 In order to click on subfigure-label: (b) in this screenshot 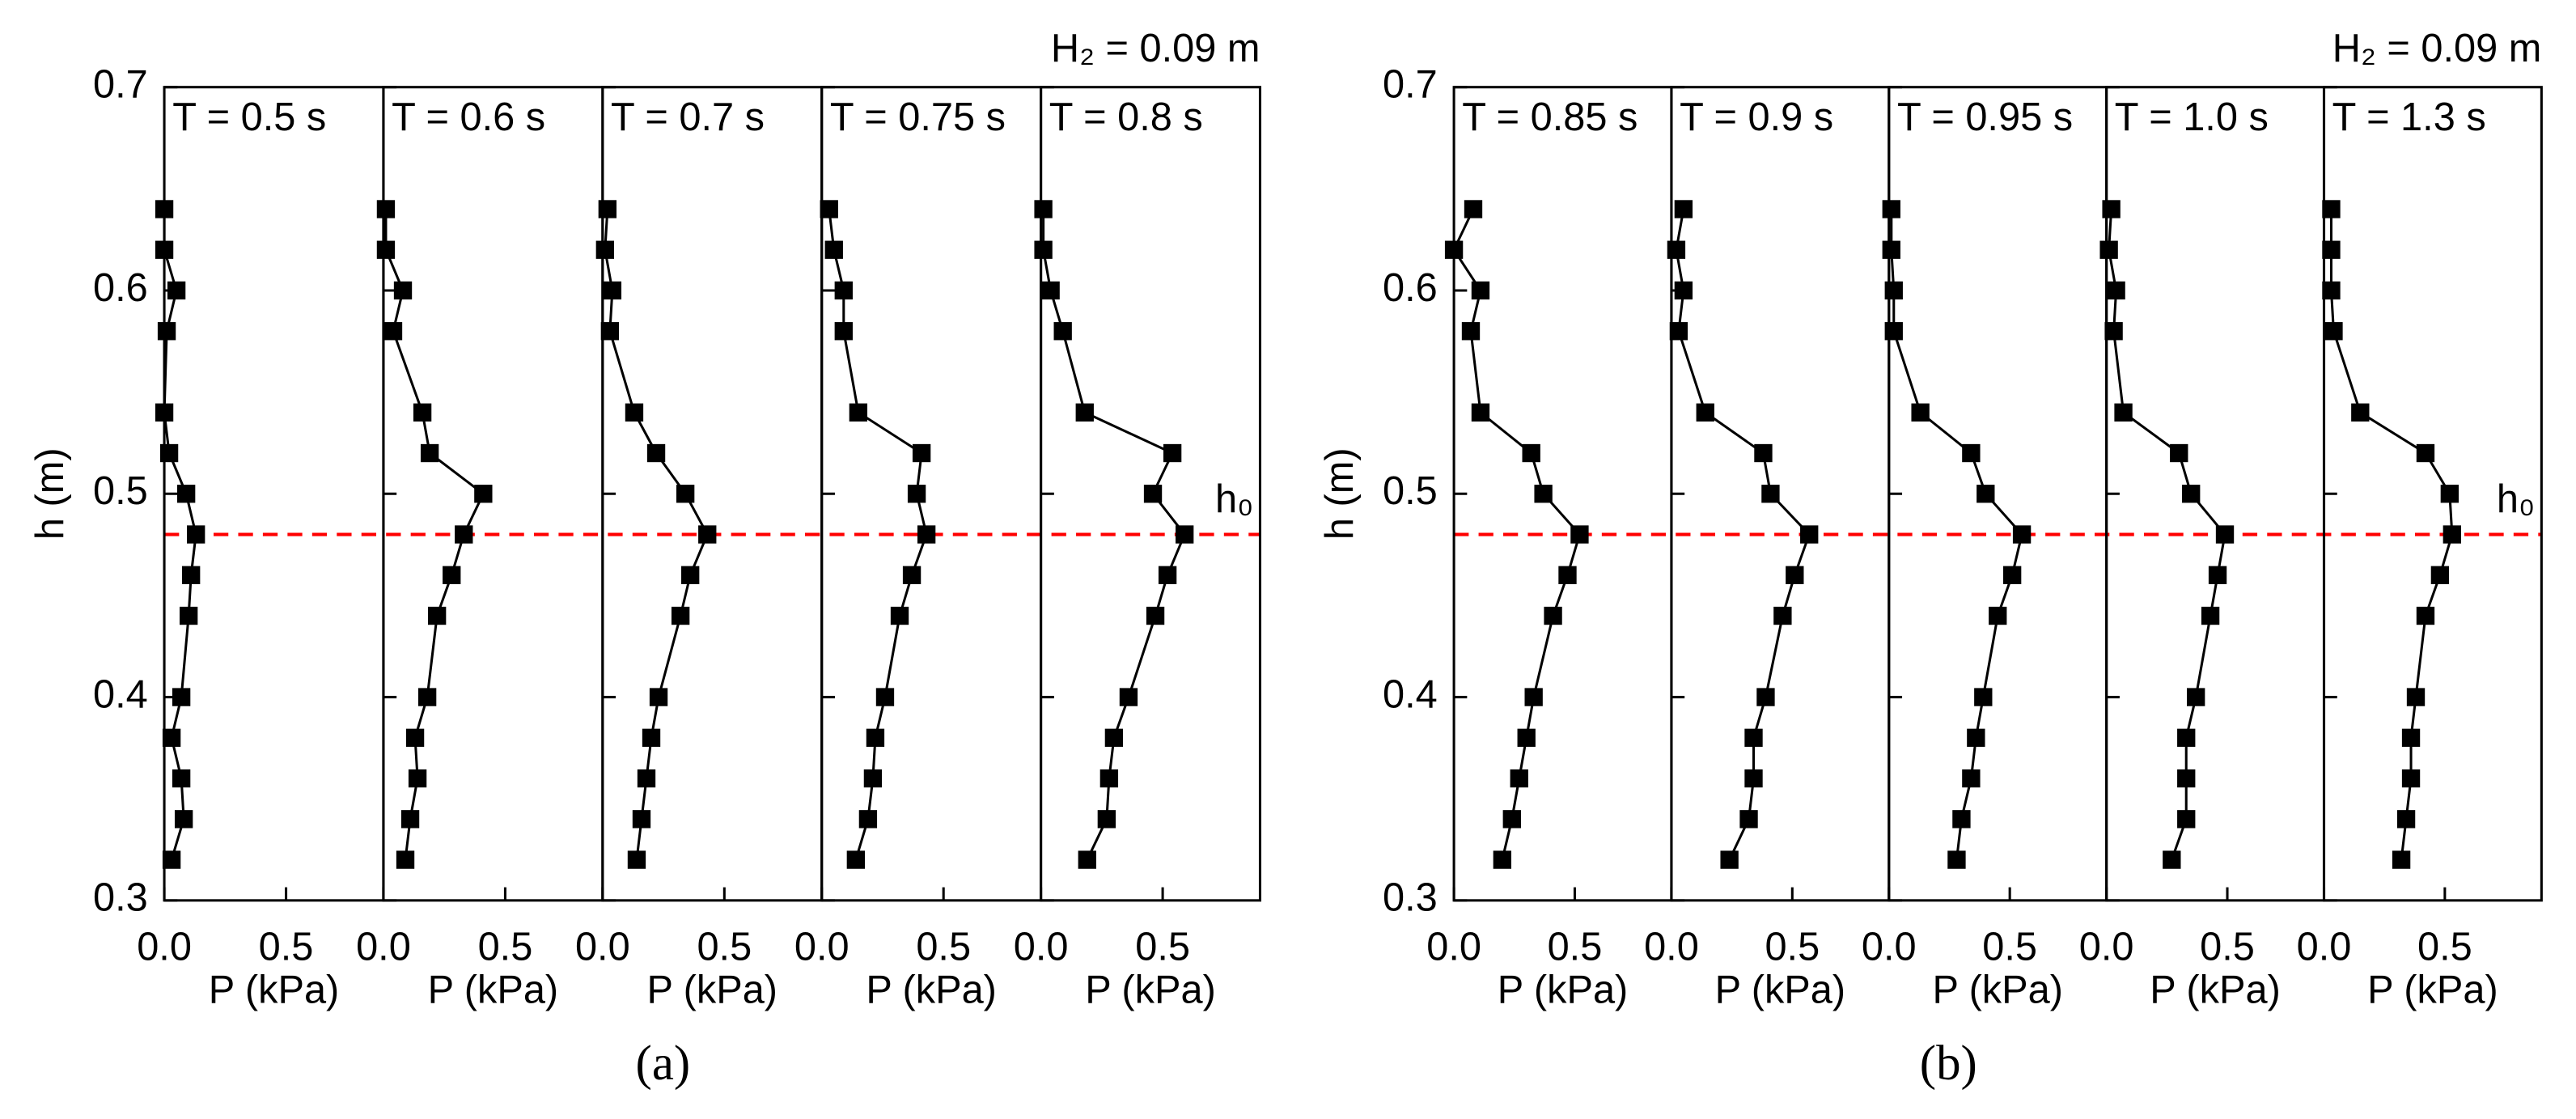, I will do `click(1948, 1063)`.